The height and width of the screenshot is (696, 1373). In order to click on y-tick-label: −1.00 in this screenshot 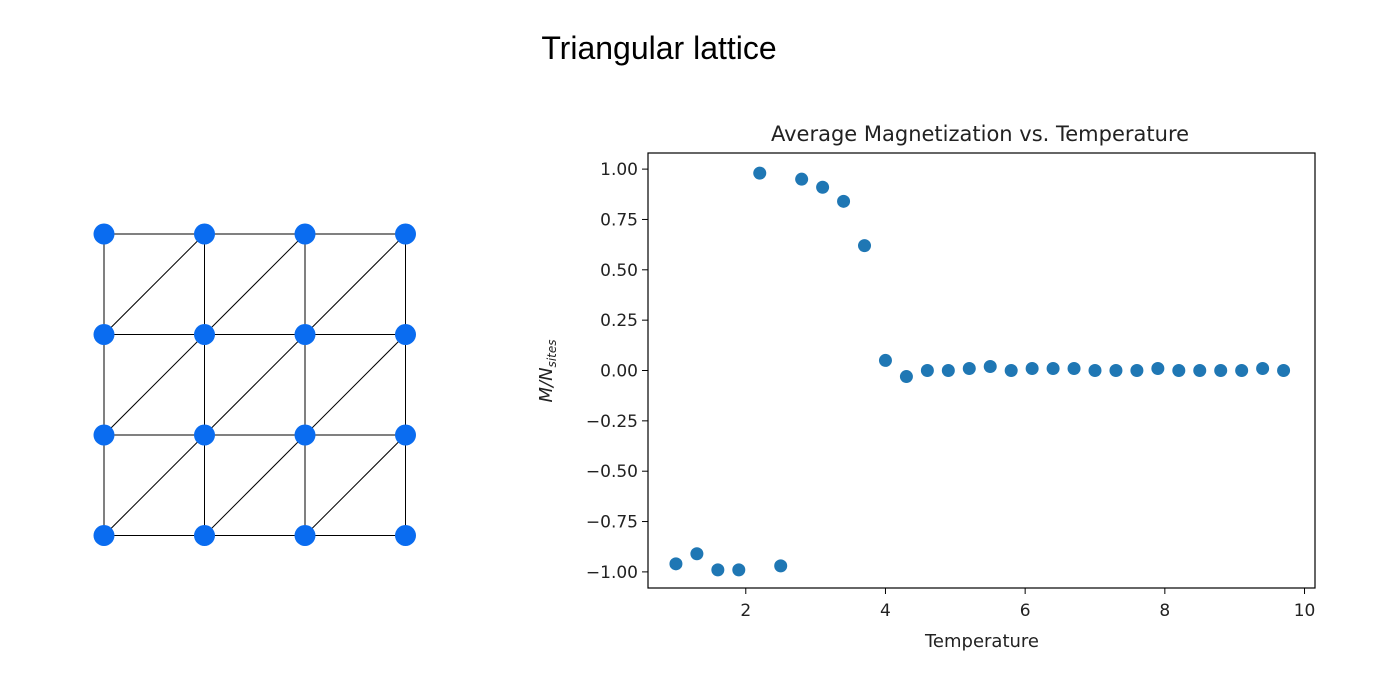, I will do `click(612, 573)`.